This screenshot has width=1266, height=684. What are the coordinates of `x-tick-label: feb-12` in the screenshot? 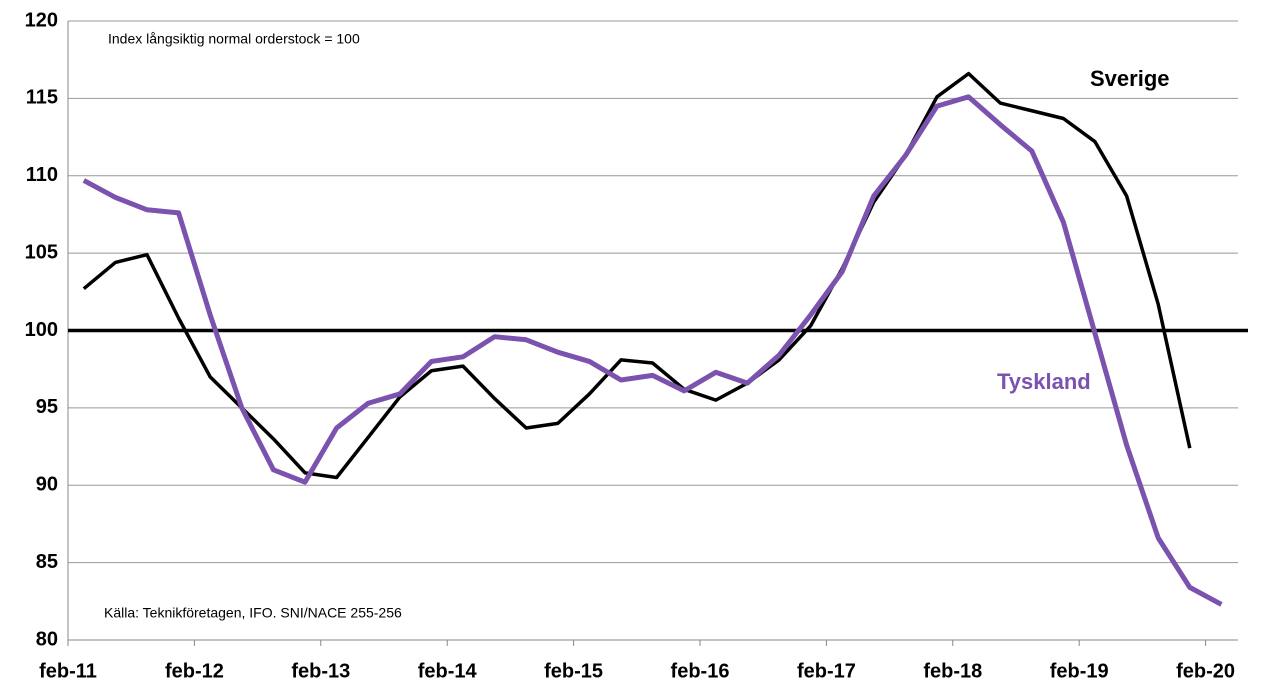 It's located at (194, 671).